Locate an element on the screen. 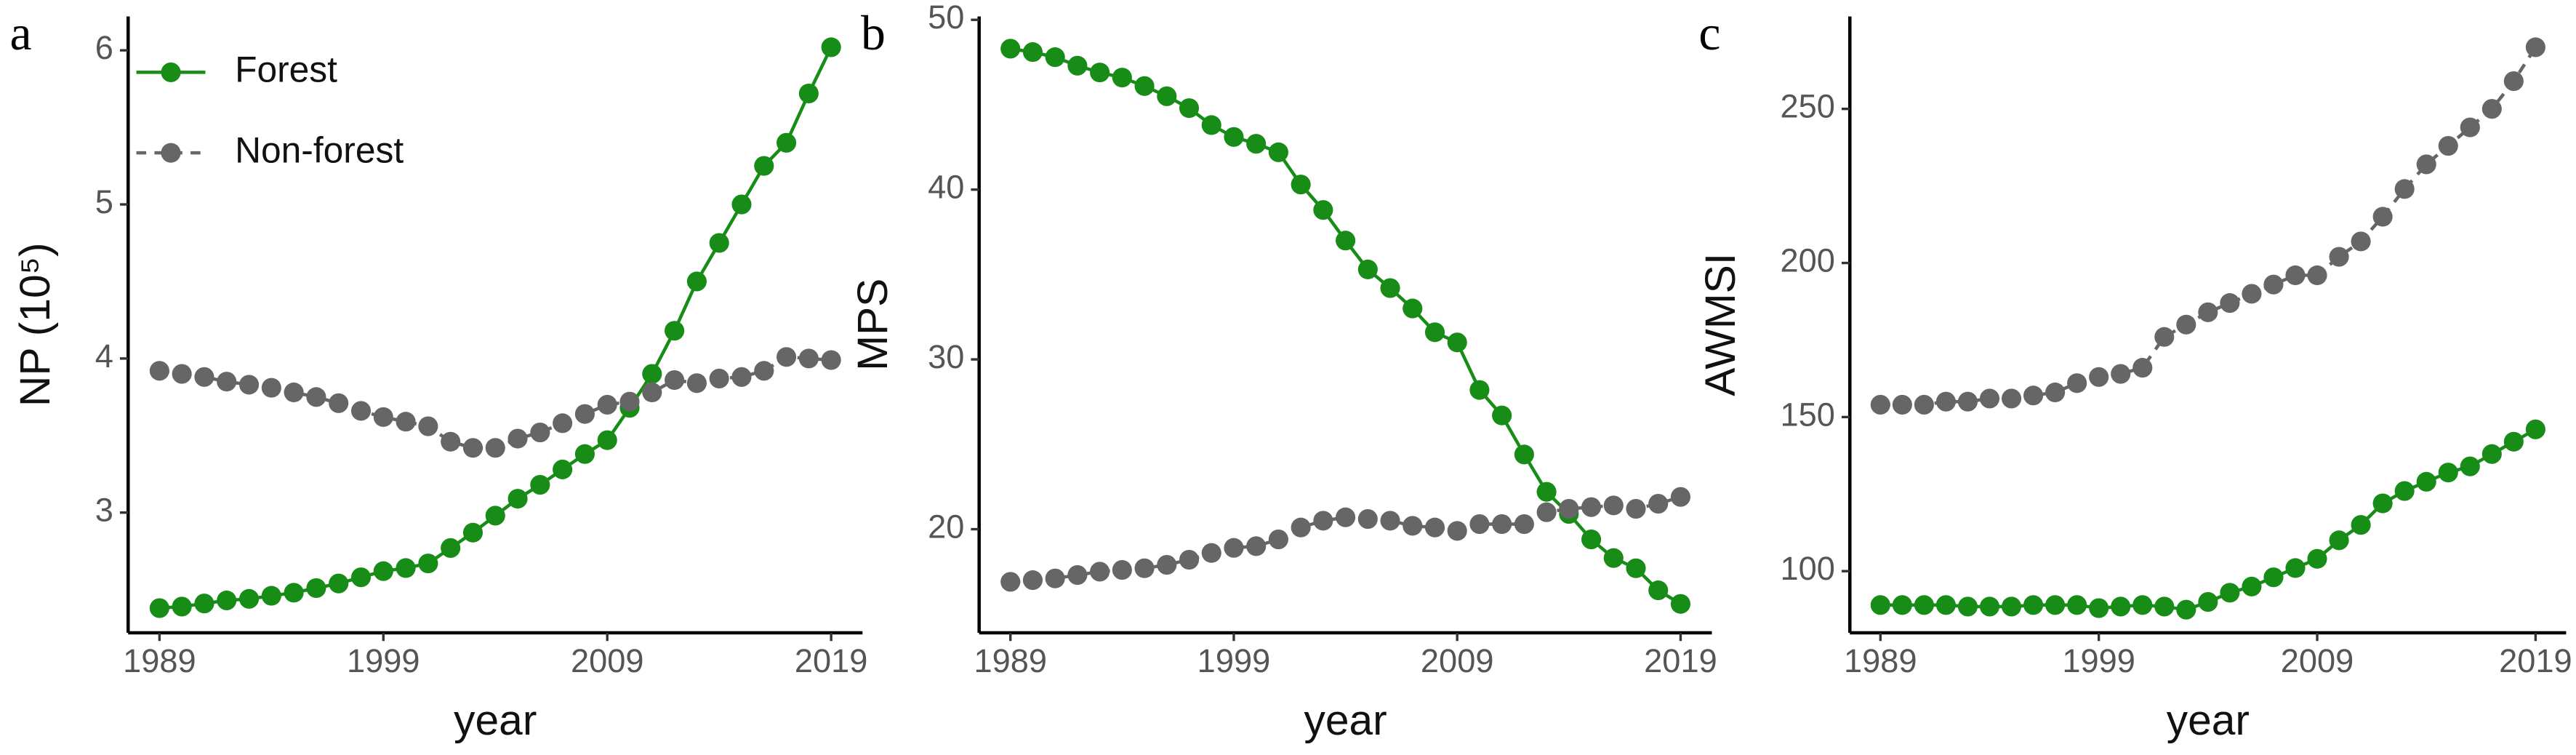 The width and height of the screenshot is (2576, 755). y-tick-label: 5 is located at coordinates (104, 201).